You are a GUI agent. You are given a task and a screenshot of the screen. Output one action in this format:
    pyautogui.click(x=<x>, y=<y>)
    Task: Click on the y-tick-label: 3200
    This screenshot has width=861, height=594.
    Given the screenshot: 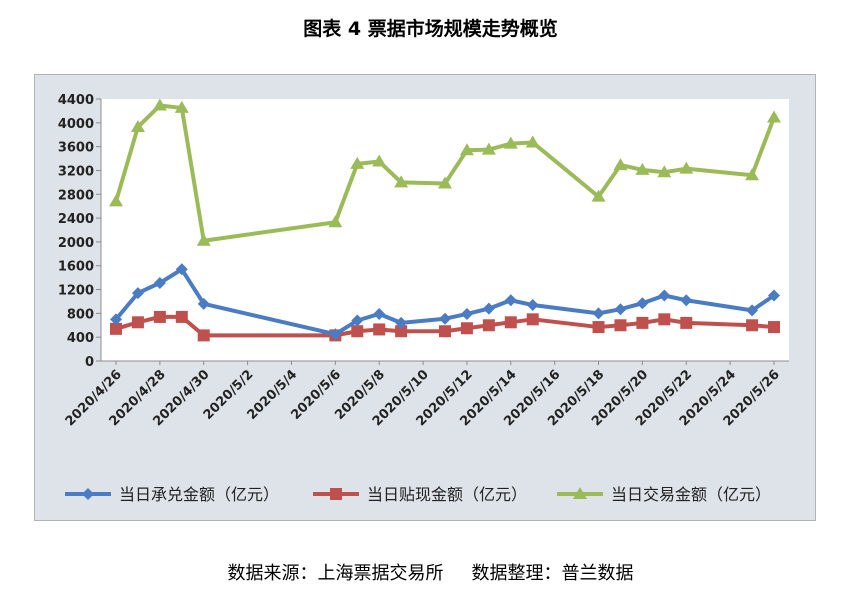 What is the action you would take?
    pyautogui.click(x=76, y=171)
    